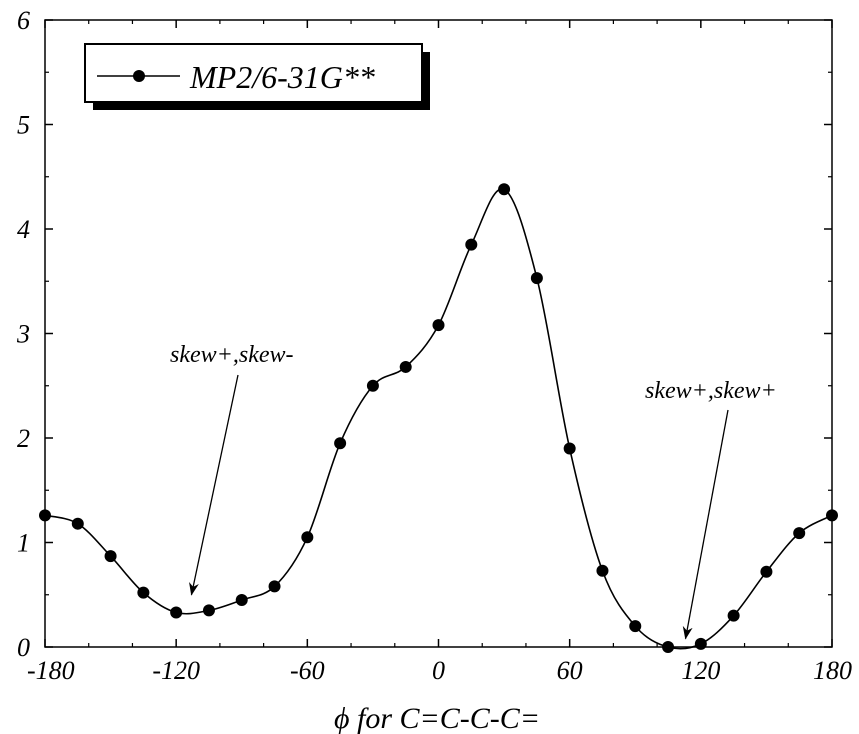 Image resolution: width=859 pixels, height=734 pixels. Describe the element at coordinates (23, 438) in the screenshot. I see `y-tick-label: 2` at that location.